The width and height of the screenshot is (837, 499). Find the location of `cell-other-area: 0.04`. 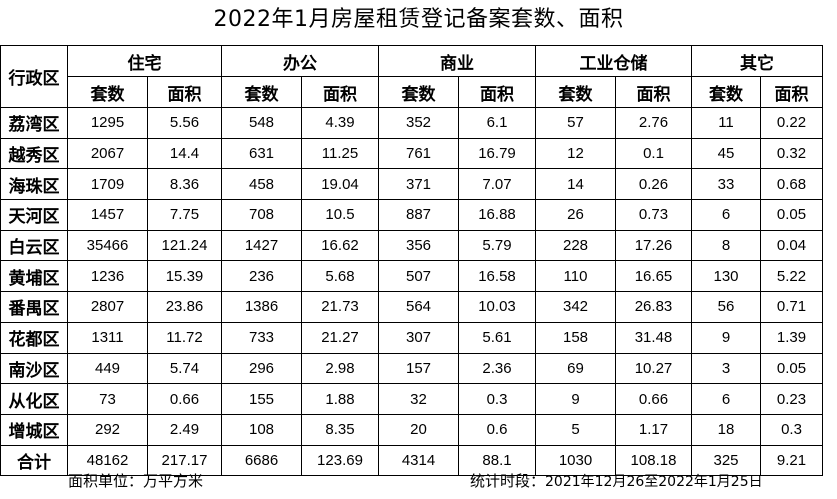

cell-other-area: 0.04 is located at coordinates (791, 245).